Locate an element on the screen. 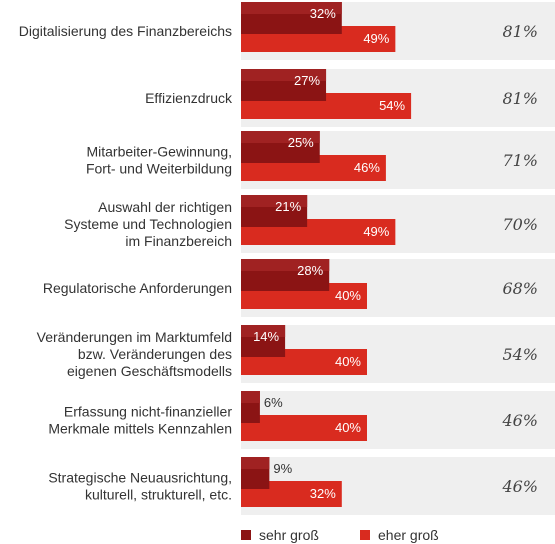  bar-value-label: 9% is located at coordinates (282, 468).